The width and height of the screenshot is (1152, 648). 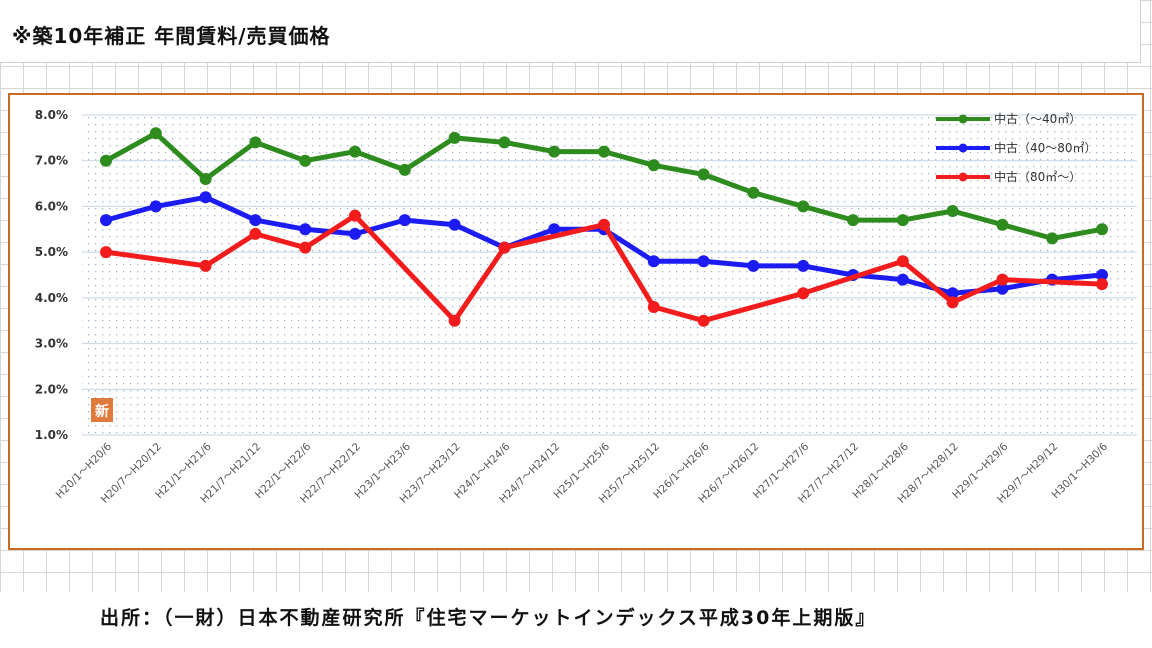 I want to click on legend-entry: 中古（40～80㎡）, so click(x=1016, y=147).